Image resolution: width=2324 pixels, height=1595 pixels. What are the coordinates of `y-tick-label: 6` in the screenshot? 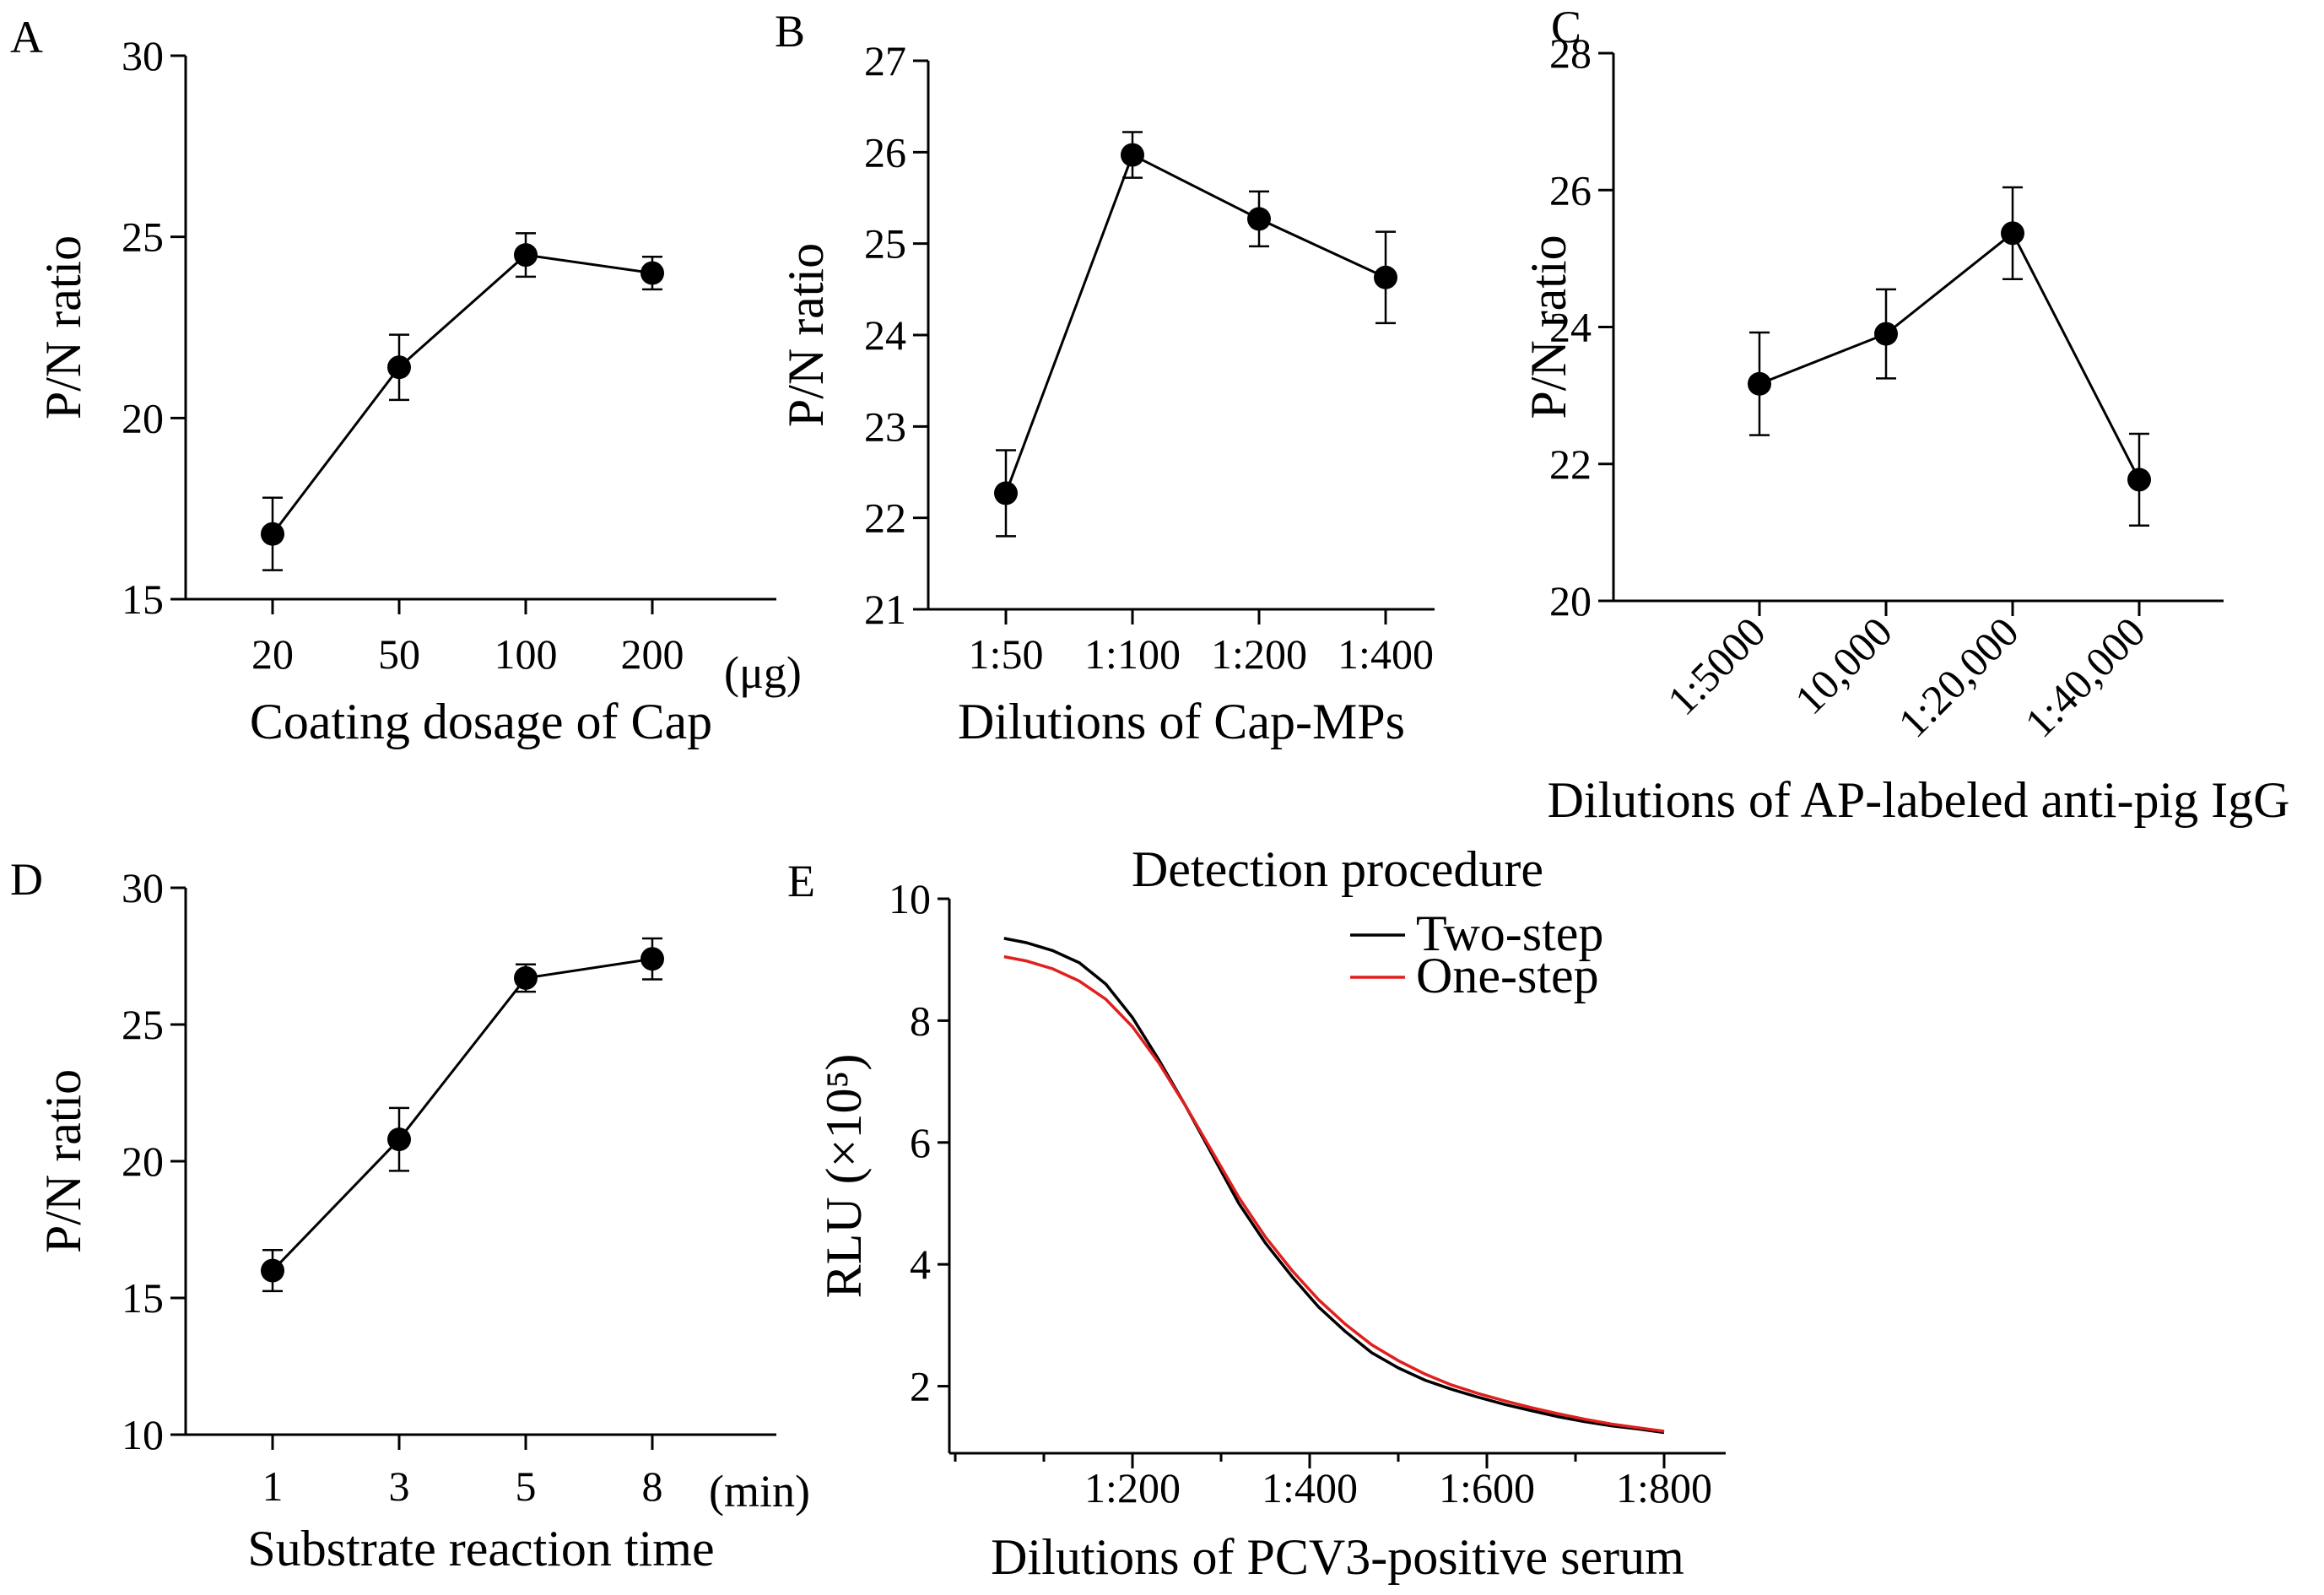 It's located at (920, 1142).